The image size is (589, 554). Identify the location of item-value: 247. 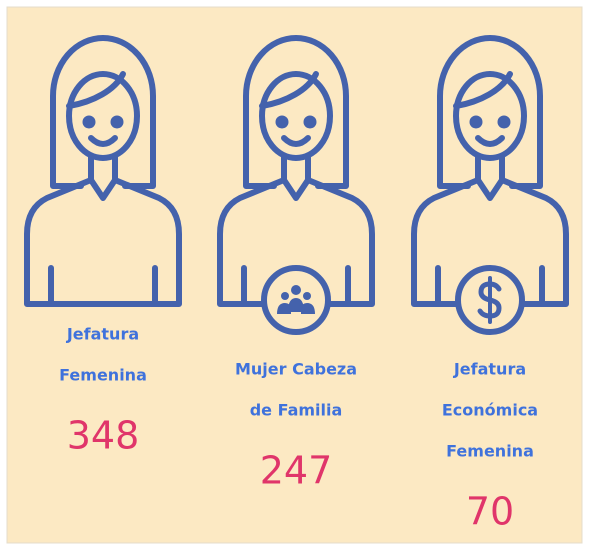
(296, 471).